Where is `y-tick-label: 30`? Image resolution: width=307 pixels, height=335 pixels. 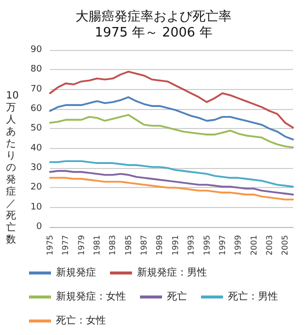
y-tick-label: 30 is located at coordinates (36, 168).